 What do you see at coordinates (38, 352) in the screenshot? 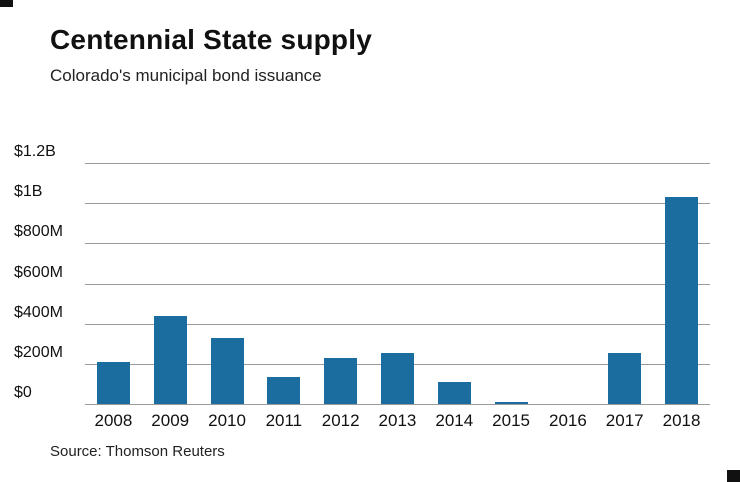
I see `y-tick-label: $200M` at bounding box center [38, 352].